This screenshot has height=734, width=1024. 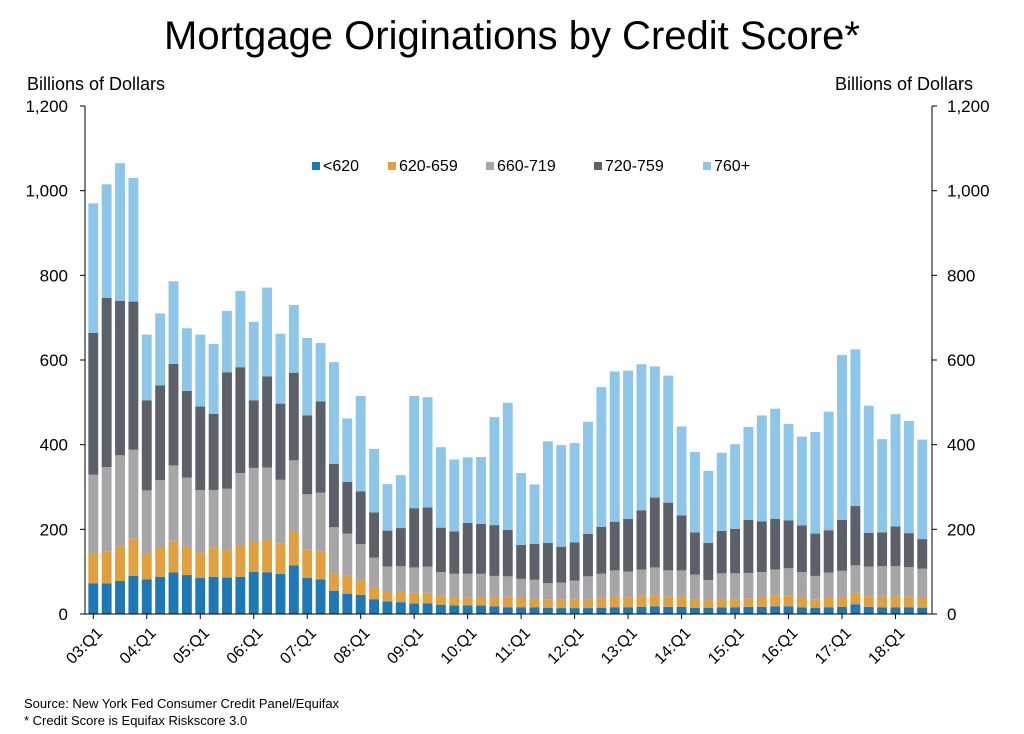 What do you see at coordinates (46, 106) in the screenshot?
I see `left-tick-label: 1,200` at bounding box center [46, 106].